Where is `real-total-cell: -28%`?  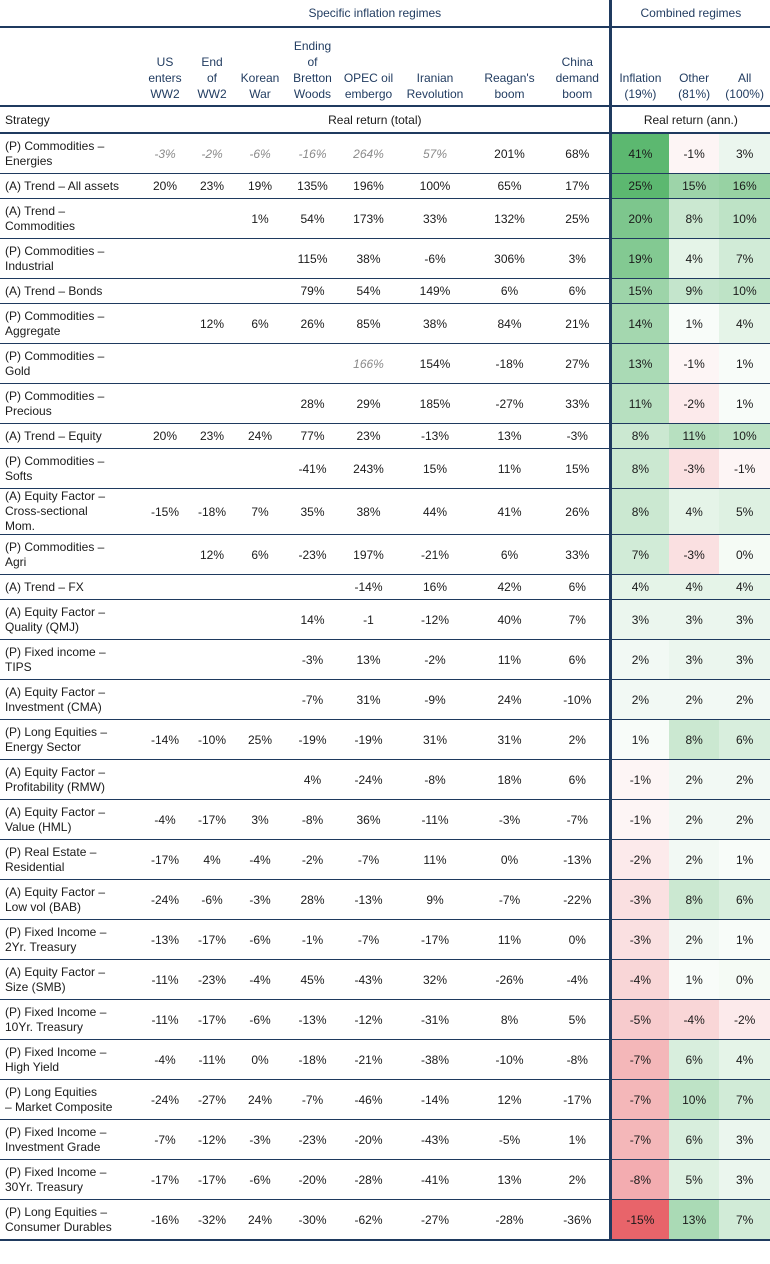
real-total-cell: -28% is located at coordinates (368, 1179).